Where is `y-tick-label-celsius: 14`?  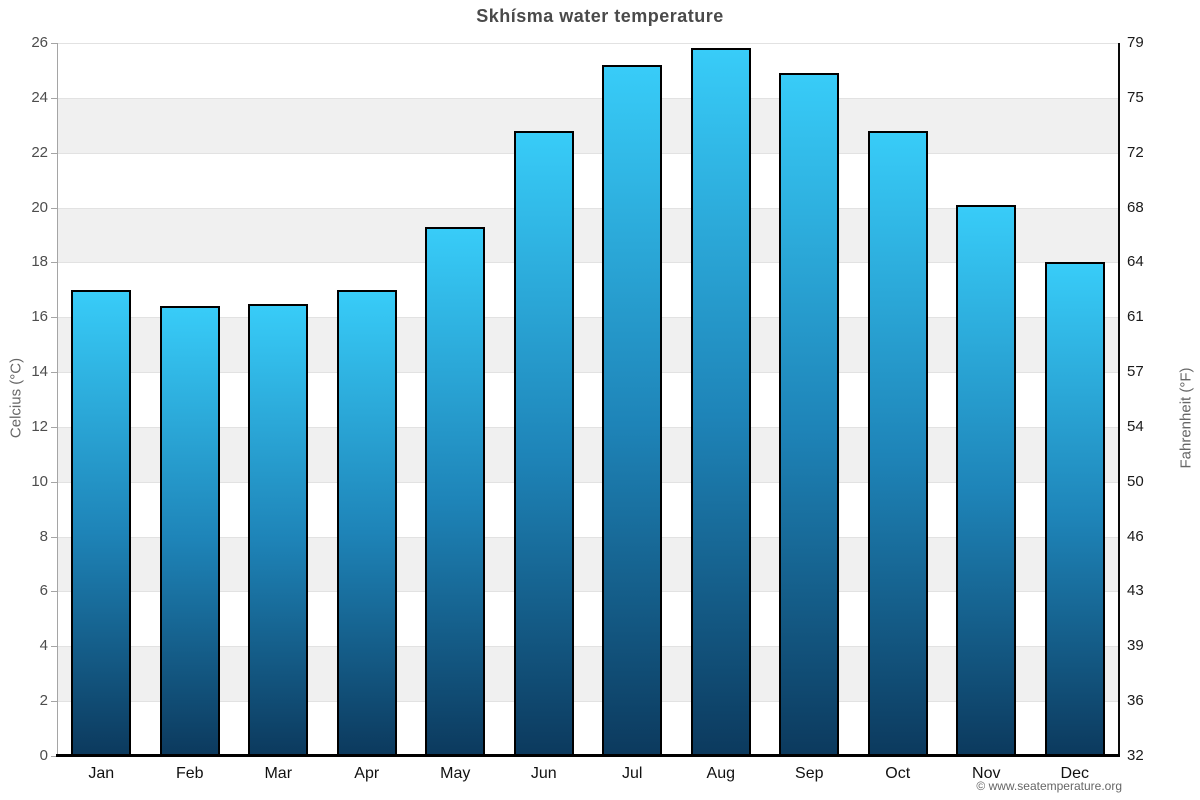 y-tick-label-celsius: 14 is located at coordinates (39, 372).